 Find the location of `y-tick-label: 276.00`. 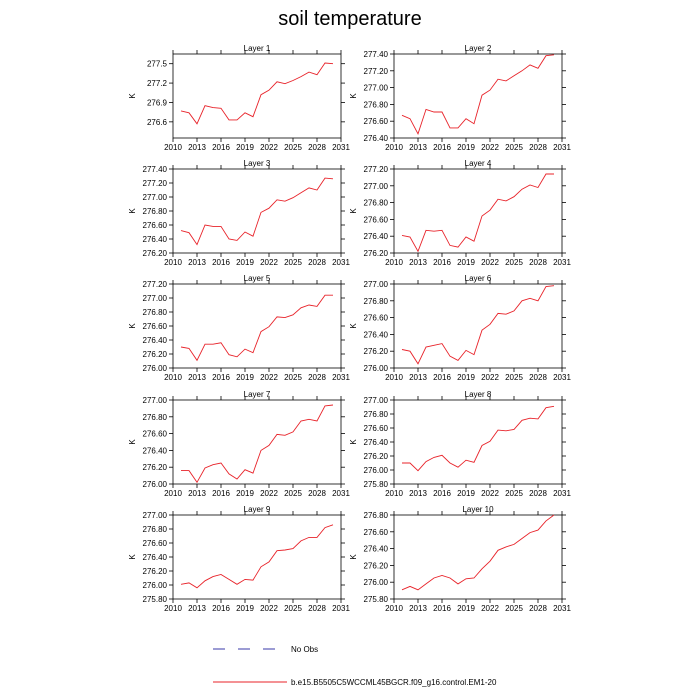

y-tick-label: 276.00 is located at coordinates (155, 585).